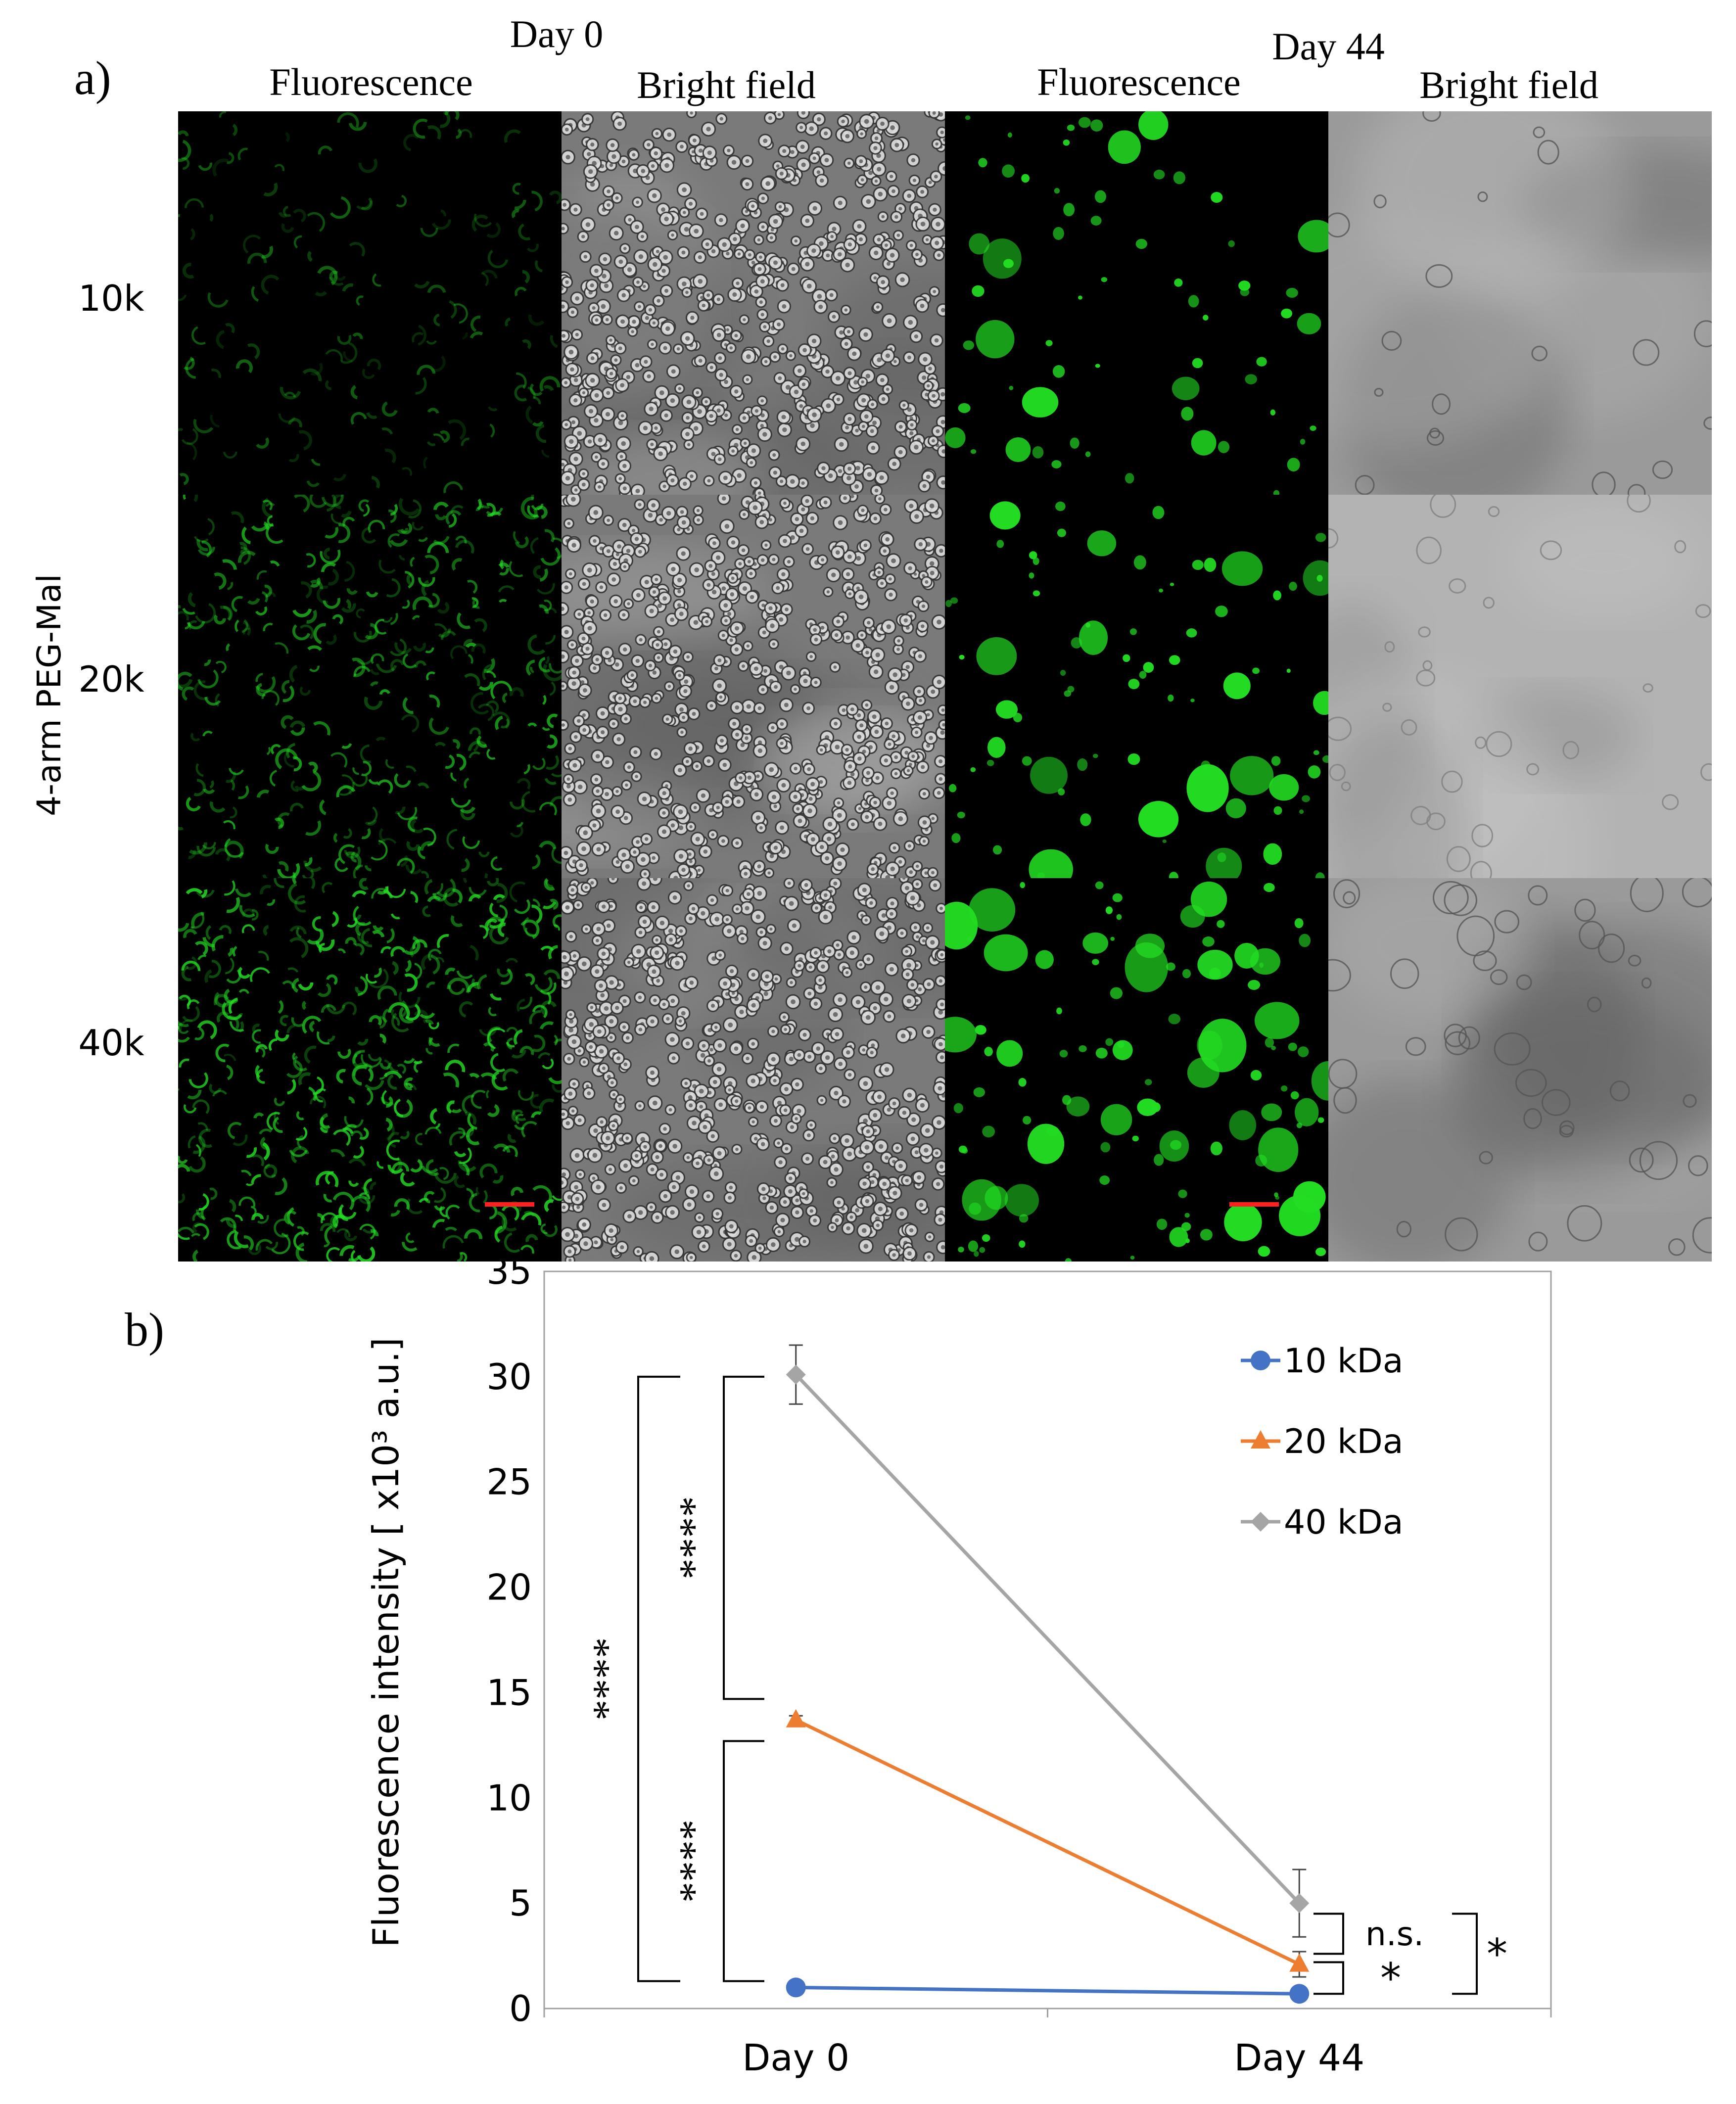 This screenshot has width=1736, height=2104. I want to click on row-label-40k: 40k, so click(111, 1043).